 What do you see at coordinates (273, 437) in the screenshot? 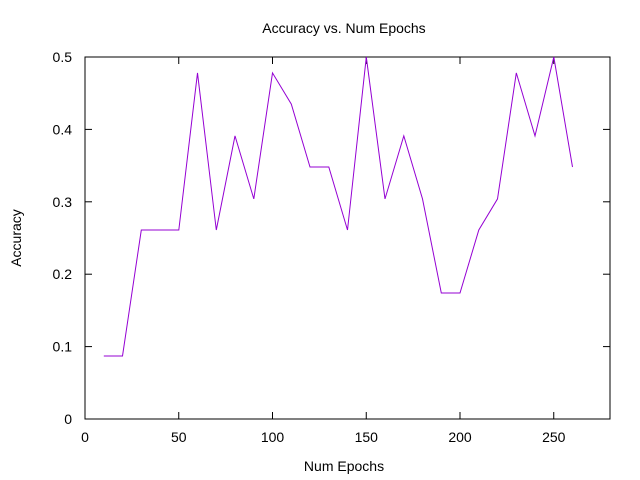
I see `x-tick-label: 100` at bounding box center [273, 437].